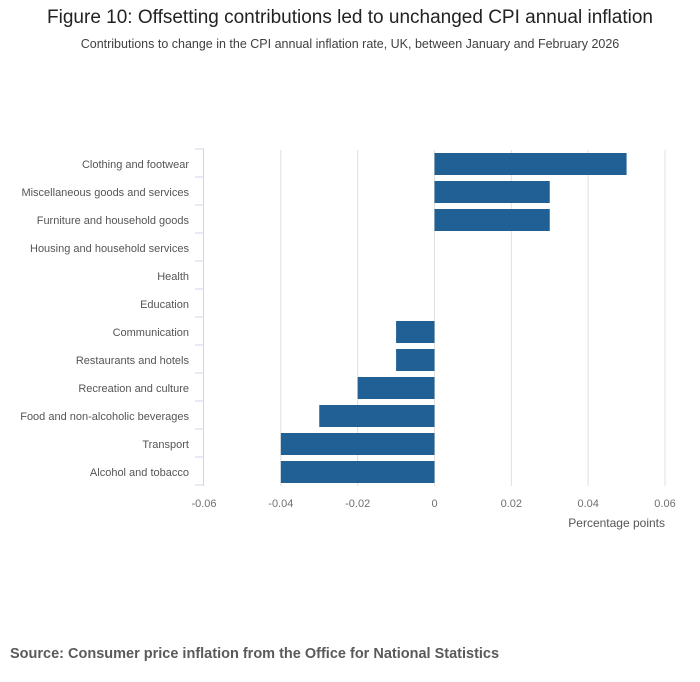  What do you see at coordinates (165, 445) in the screenshot?
I see `category-label: Transport` at bounding box center [165, 445].